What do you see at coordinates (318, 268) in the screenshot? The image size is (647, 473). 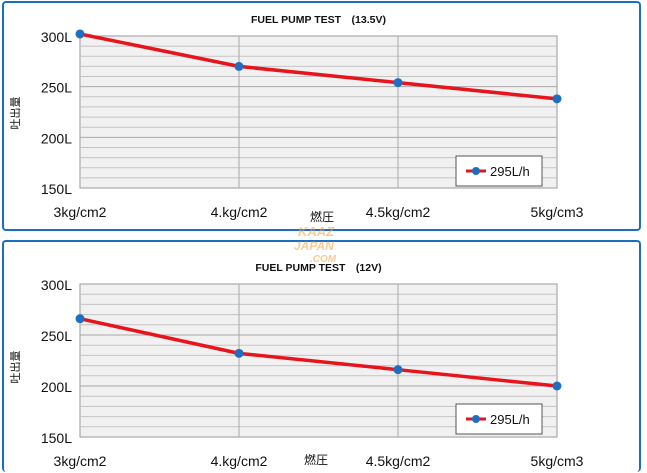 I see `chart-title: FUEL PUMP TEST (12V)` at bounding box center [318, 268].